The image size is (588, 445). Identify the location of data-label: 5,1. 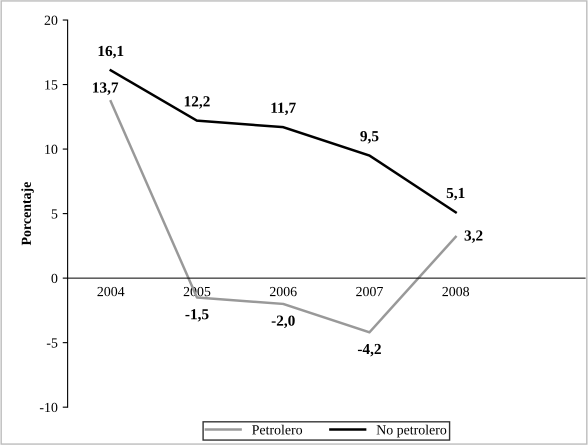
(455, 194).